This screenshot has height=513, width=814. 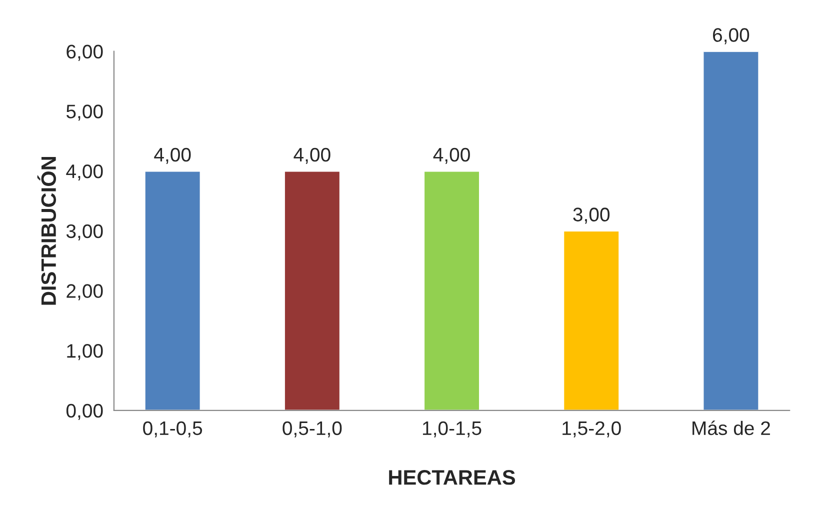 What do you see at coordinates (591, 216) in the screenshot?
I see `data-label: 3,00` at bounding box center [591, 216].